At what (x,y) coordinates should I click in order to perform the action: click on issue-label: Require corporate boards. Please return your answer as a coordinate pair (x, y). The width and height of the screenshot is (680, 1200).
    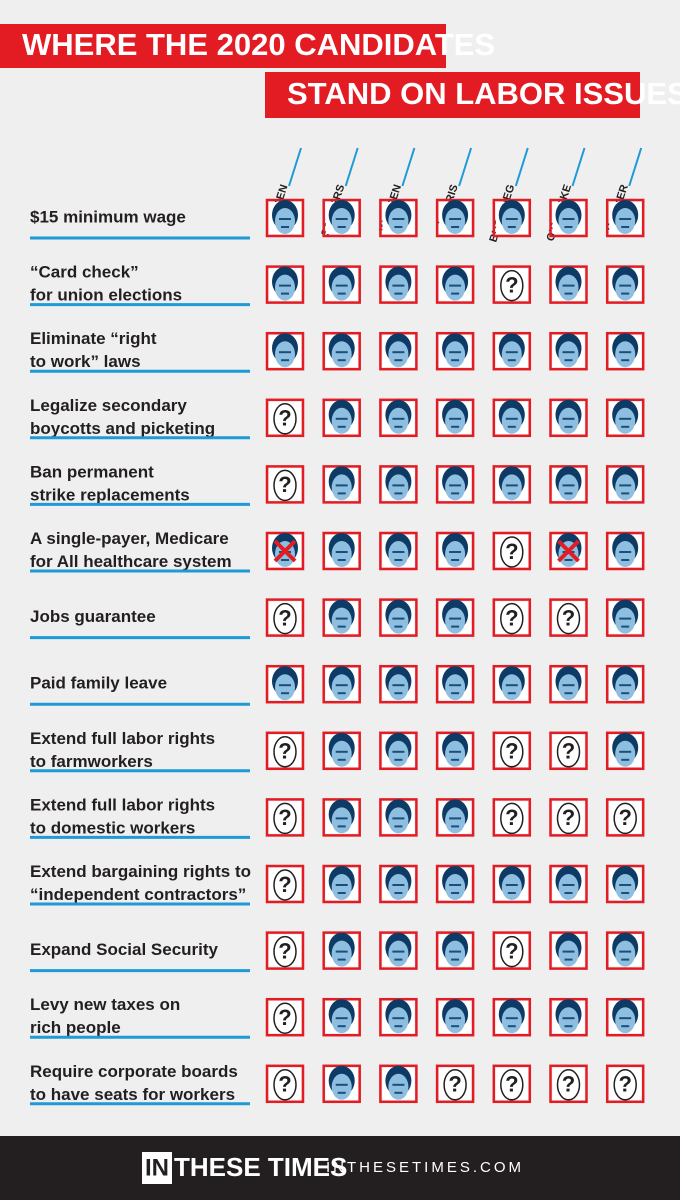
    Looking at the image, I should click on (134, 1071).